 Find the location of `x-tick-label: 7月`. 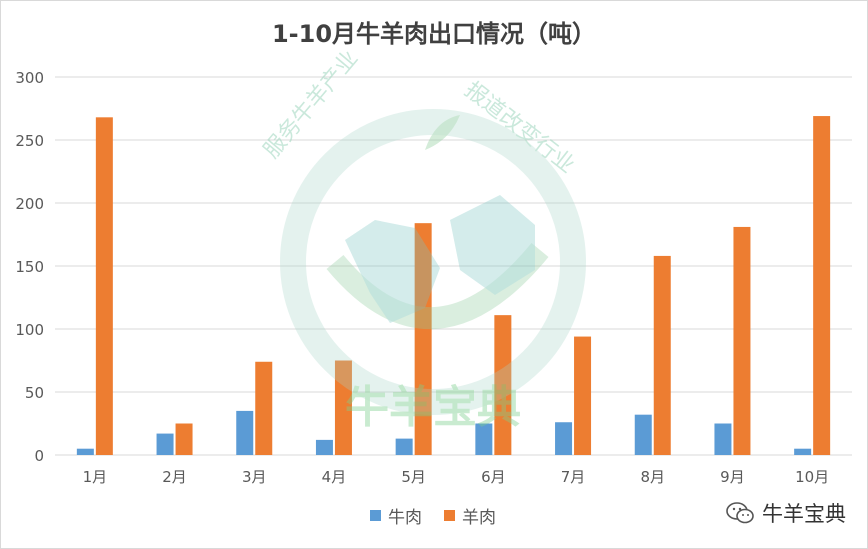

x-tick-label: 7月 is located at coordinates (573, 477).